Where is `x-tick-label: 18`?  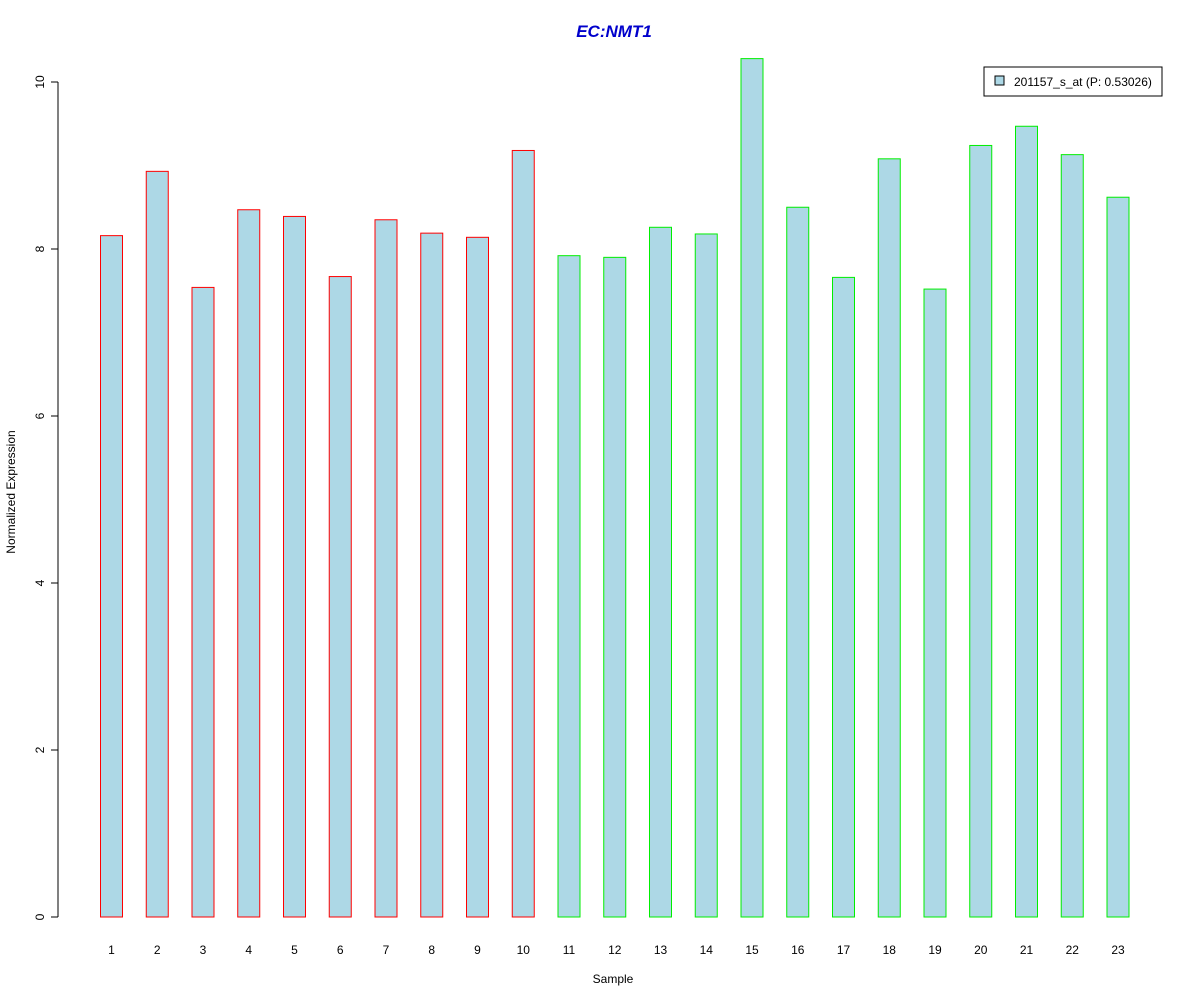
x-tick-label: 18 is located at coordinates (890, 950).